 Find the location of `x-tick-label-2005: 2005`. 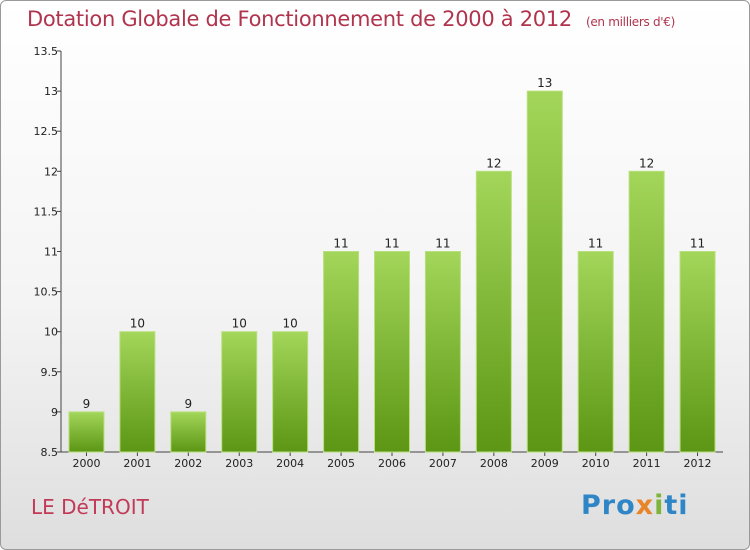

x-tick-label-2005: 2005 is located at coordinates (341, 463).